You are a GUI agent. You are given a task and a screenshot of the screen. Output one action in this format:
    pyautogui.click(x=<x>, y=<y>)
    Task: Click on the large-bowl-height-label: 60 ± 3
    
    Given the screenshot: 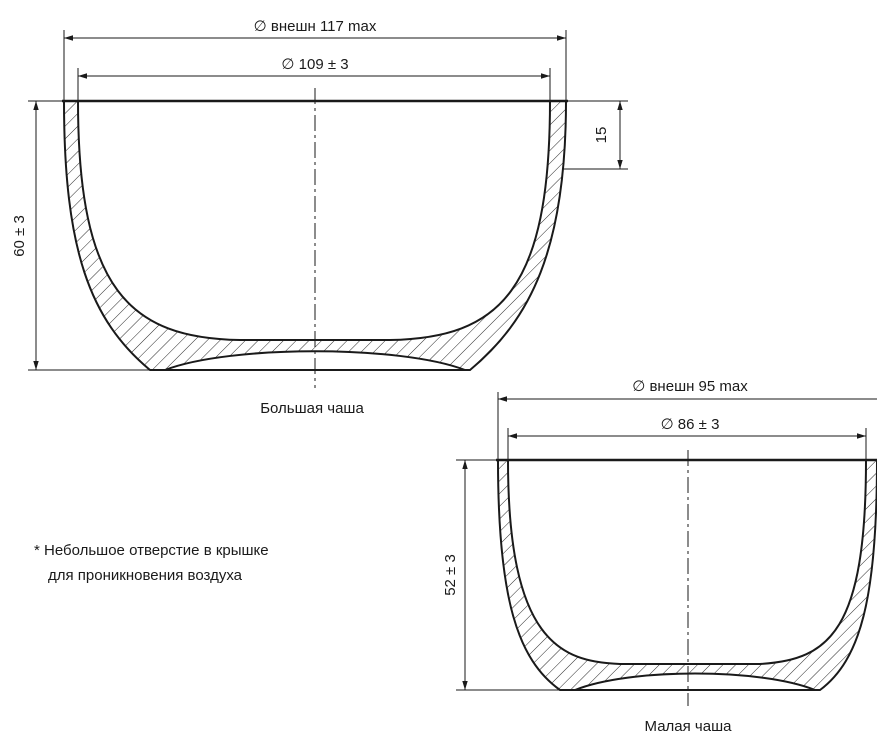 What is the action you would take?
    pyautogui.click(x=19, y=236)
    